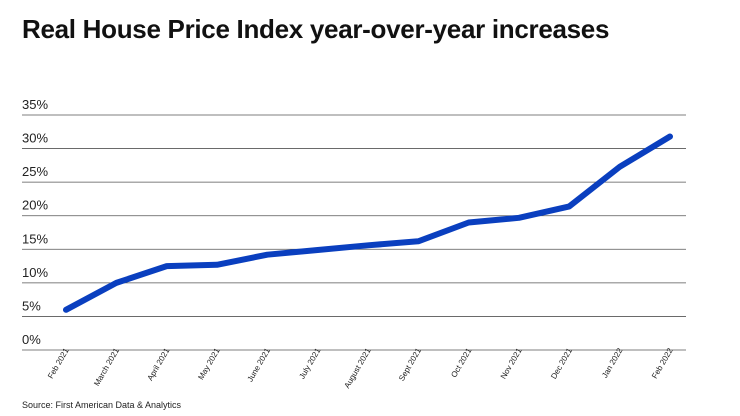 The height and width of the screenshot is (416, 740). What do you see at coordinates (106, 367) in the screenshot?
I see `x-tick-label: March 2021` at bounding box center [106, 367].